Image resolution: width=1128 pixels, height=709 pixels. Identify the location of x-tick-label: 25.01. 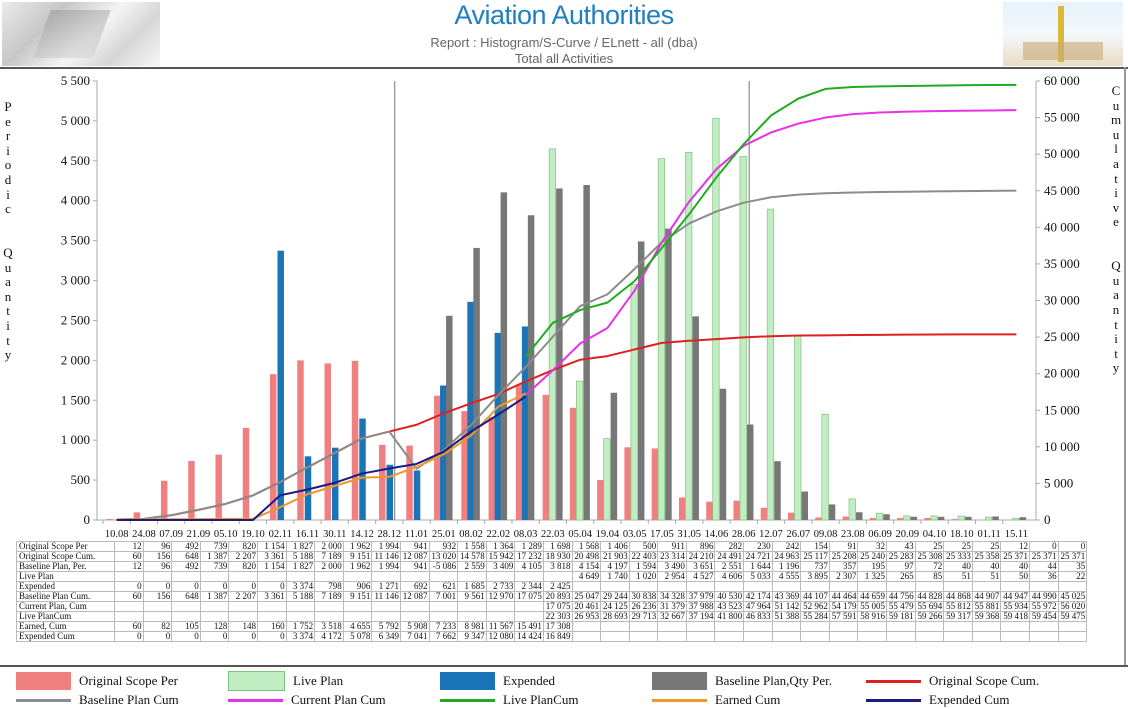
(444, 534).